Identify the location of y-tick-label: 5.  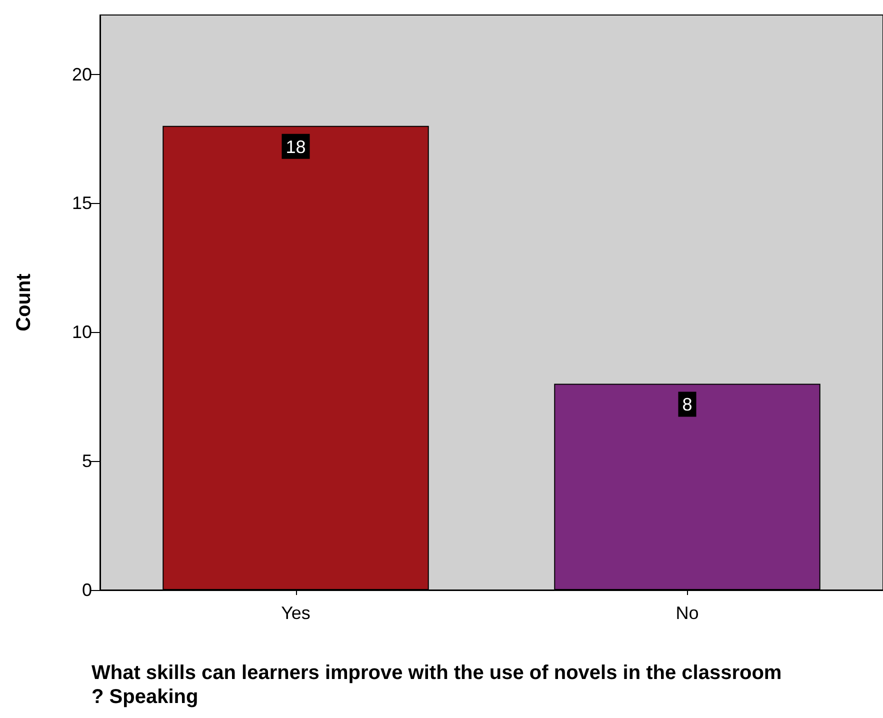
(87, 461).